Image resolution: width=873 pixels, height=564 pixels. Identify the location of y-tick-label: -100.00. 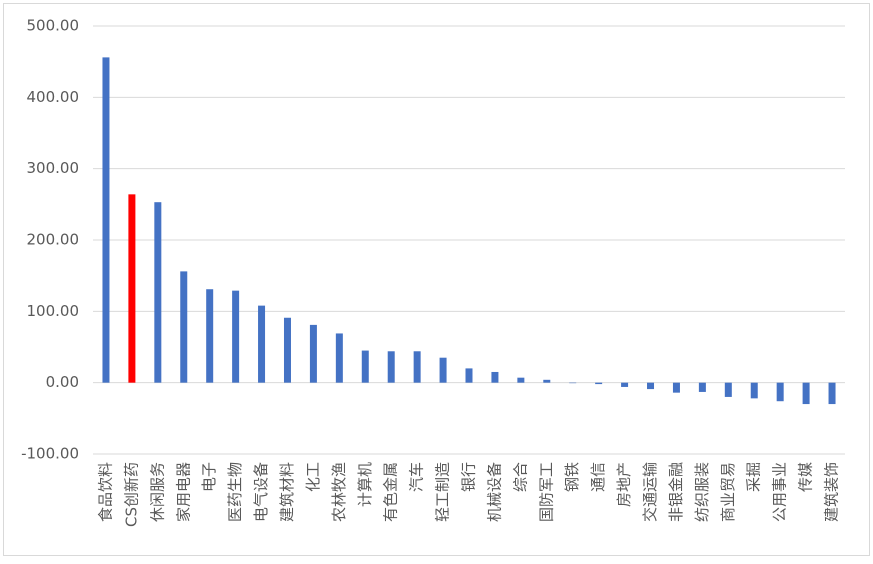
(50, 454).